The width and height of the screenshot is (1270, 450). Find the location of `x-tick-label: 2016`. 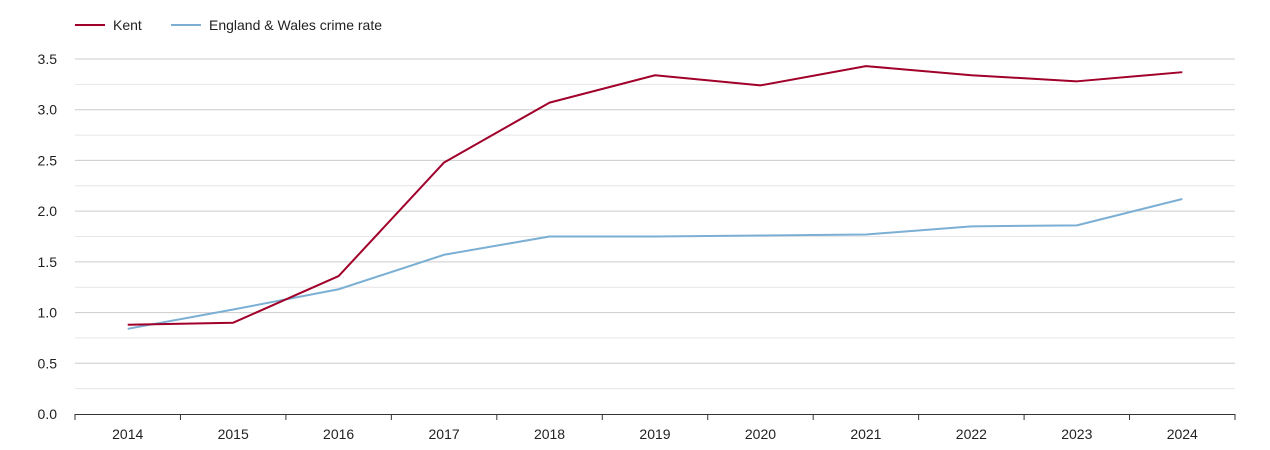

x-tick-label: 2016 is located at coordinates (338, 434).